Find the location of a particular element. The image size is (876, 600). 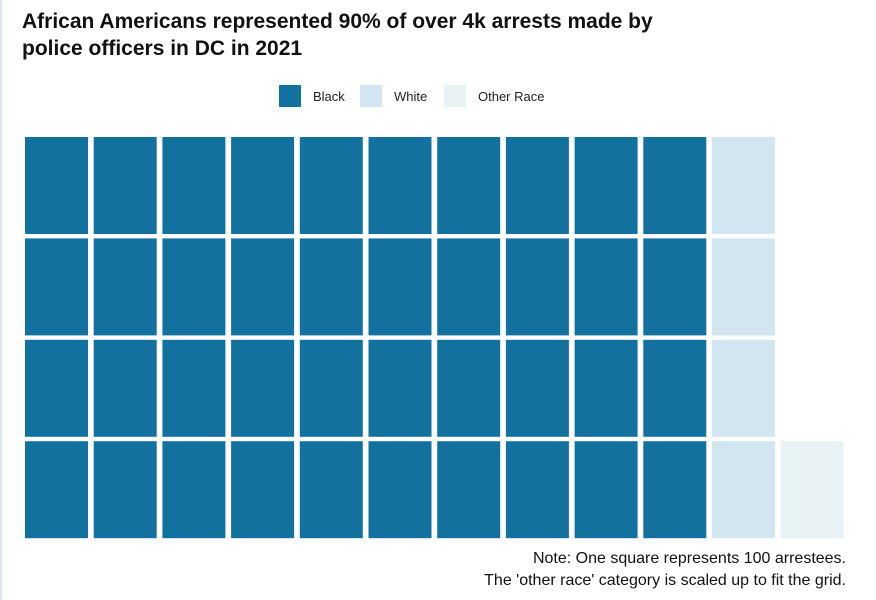

legend-swatch-black is located at coordinates (290, 96).